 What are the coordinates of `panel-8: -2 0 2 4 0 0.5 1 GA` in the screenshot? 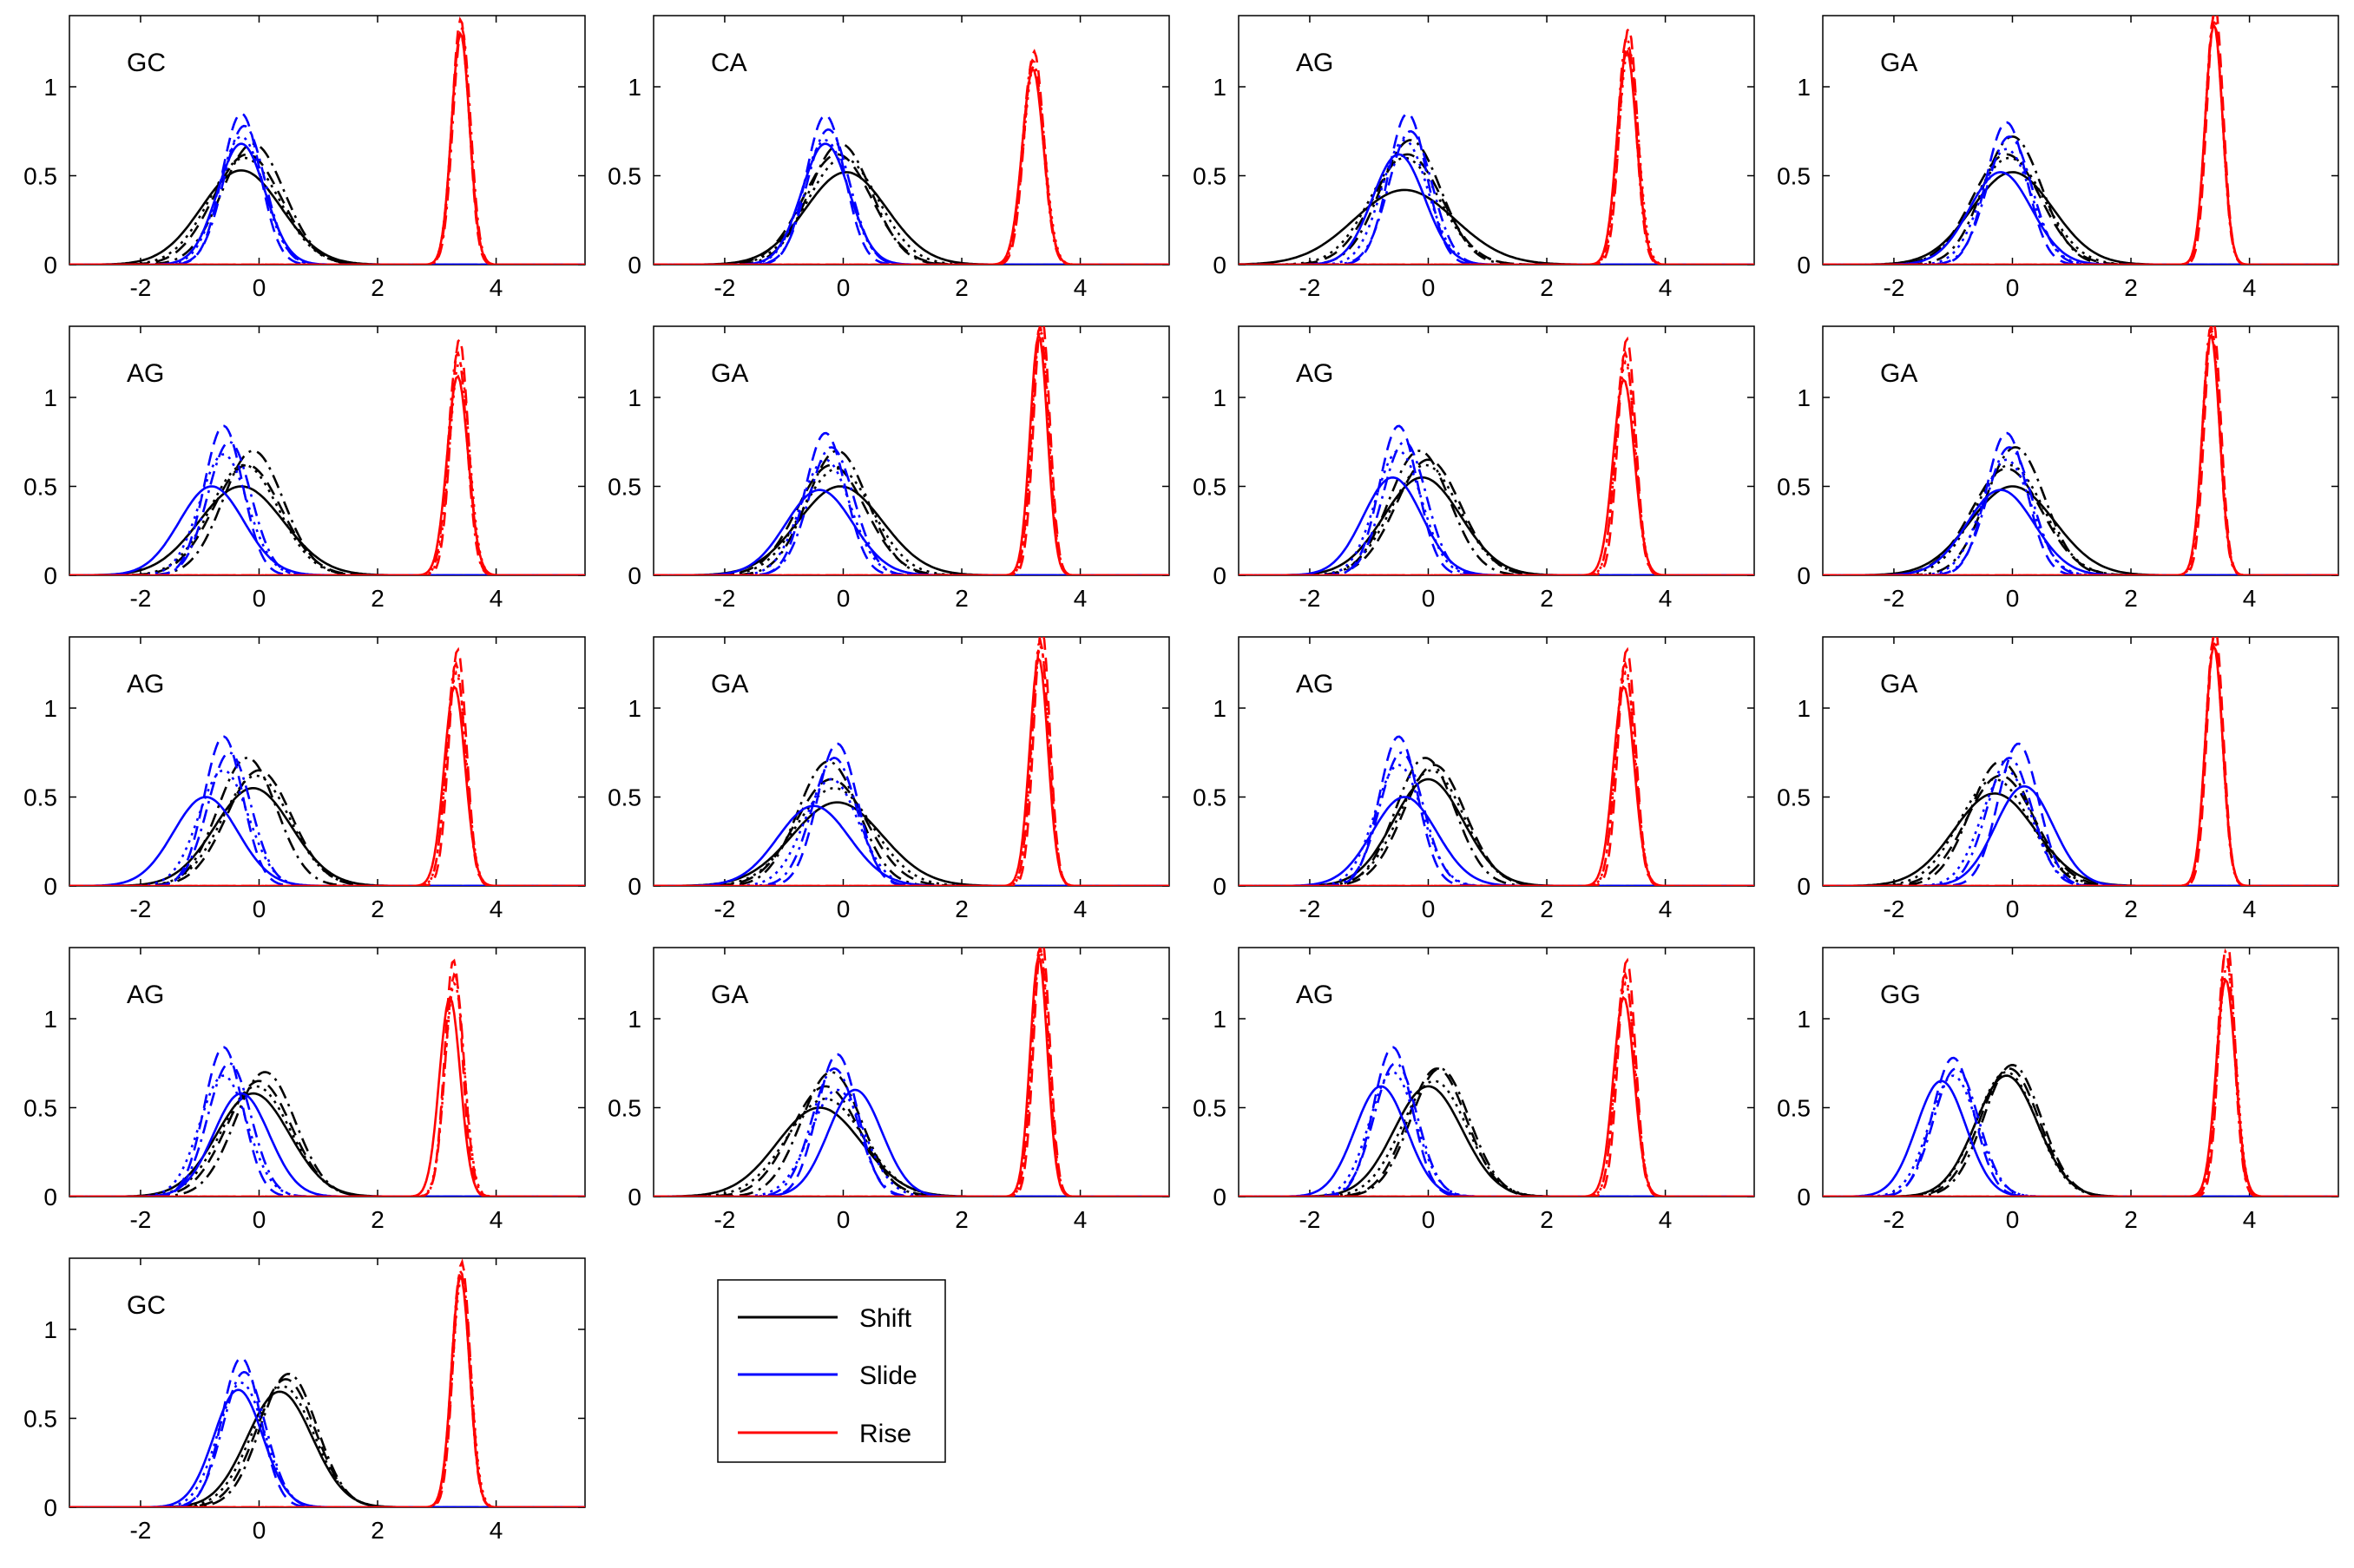 It's located at (2058, 468).